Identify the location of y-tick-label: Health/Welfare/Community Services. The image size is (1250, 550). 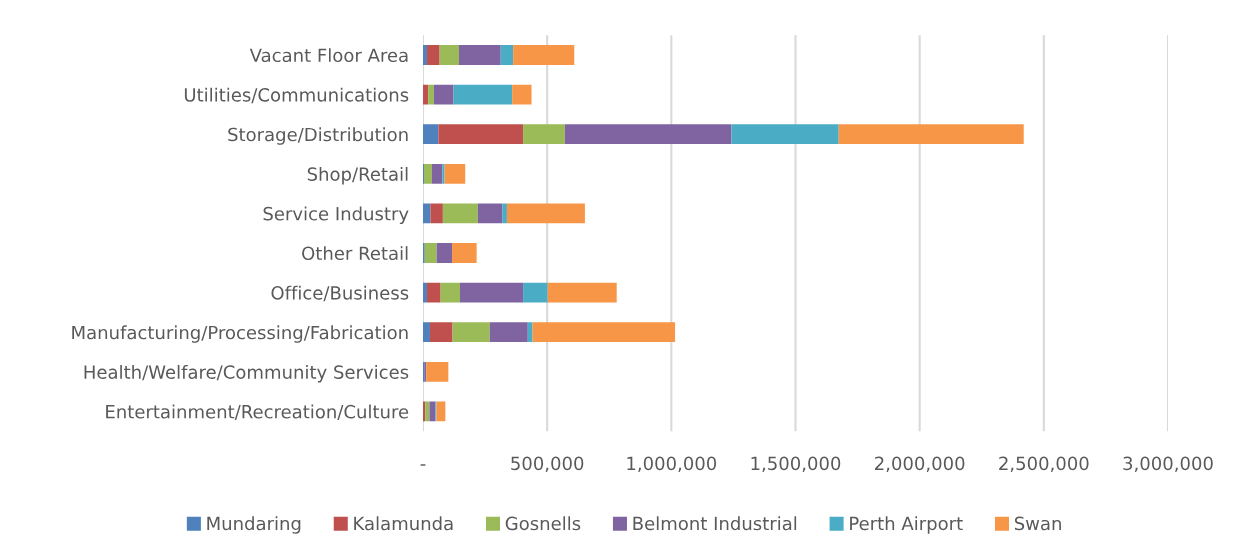
(246, 373).